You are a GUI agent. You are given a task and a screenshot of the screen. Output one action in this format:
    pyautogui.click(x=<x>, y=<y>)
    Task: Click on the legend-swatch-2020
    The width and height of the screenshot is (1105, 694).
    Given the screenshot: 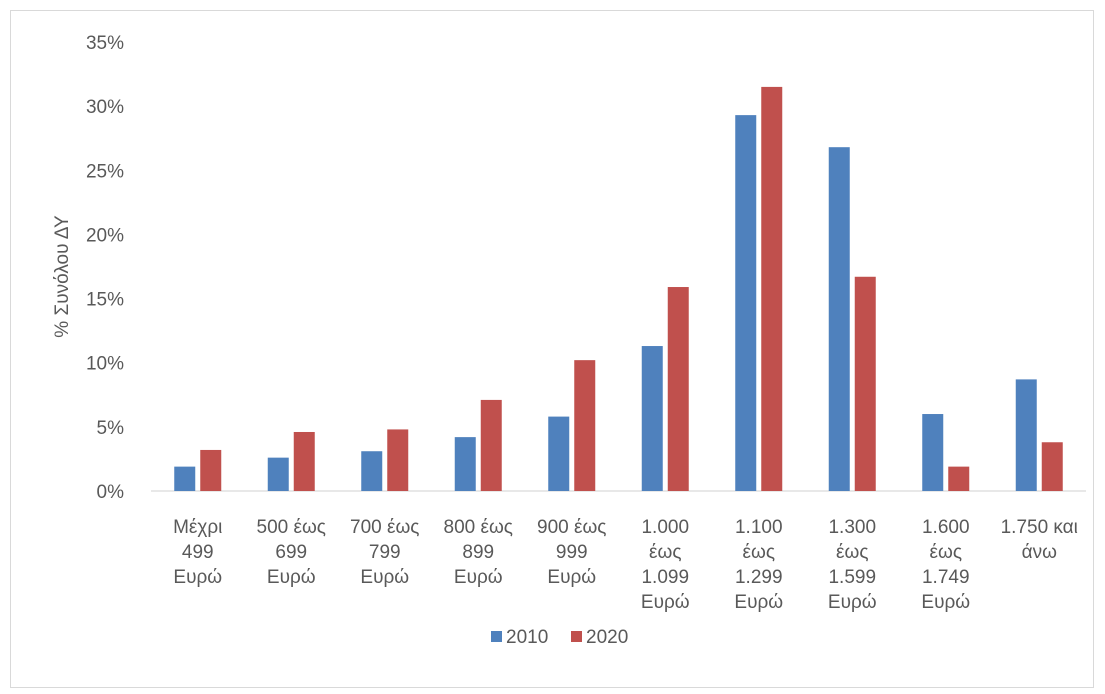 What is the action you would take?
    pyautogui.click(x=576, y=636)
    